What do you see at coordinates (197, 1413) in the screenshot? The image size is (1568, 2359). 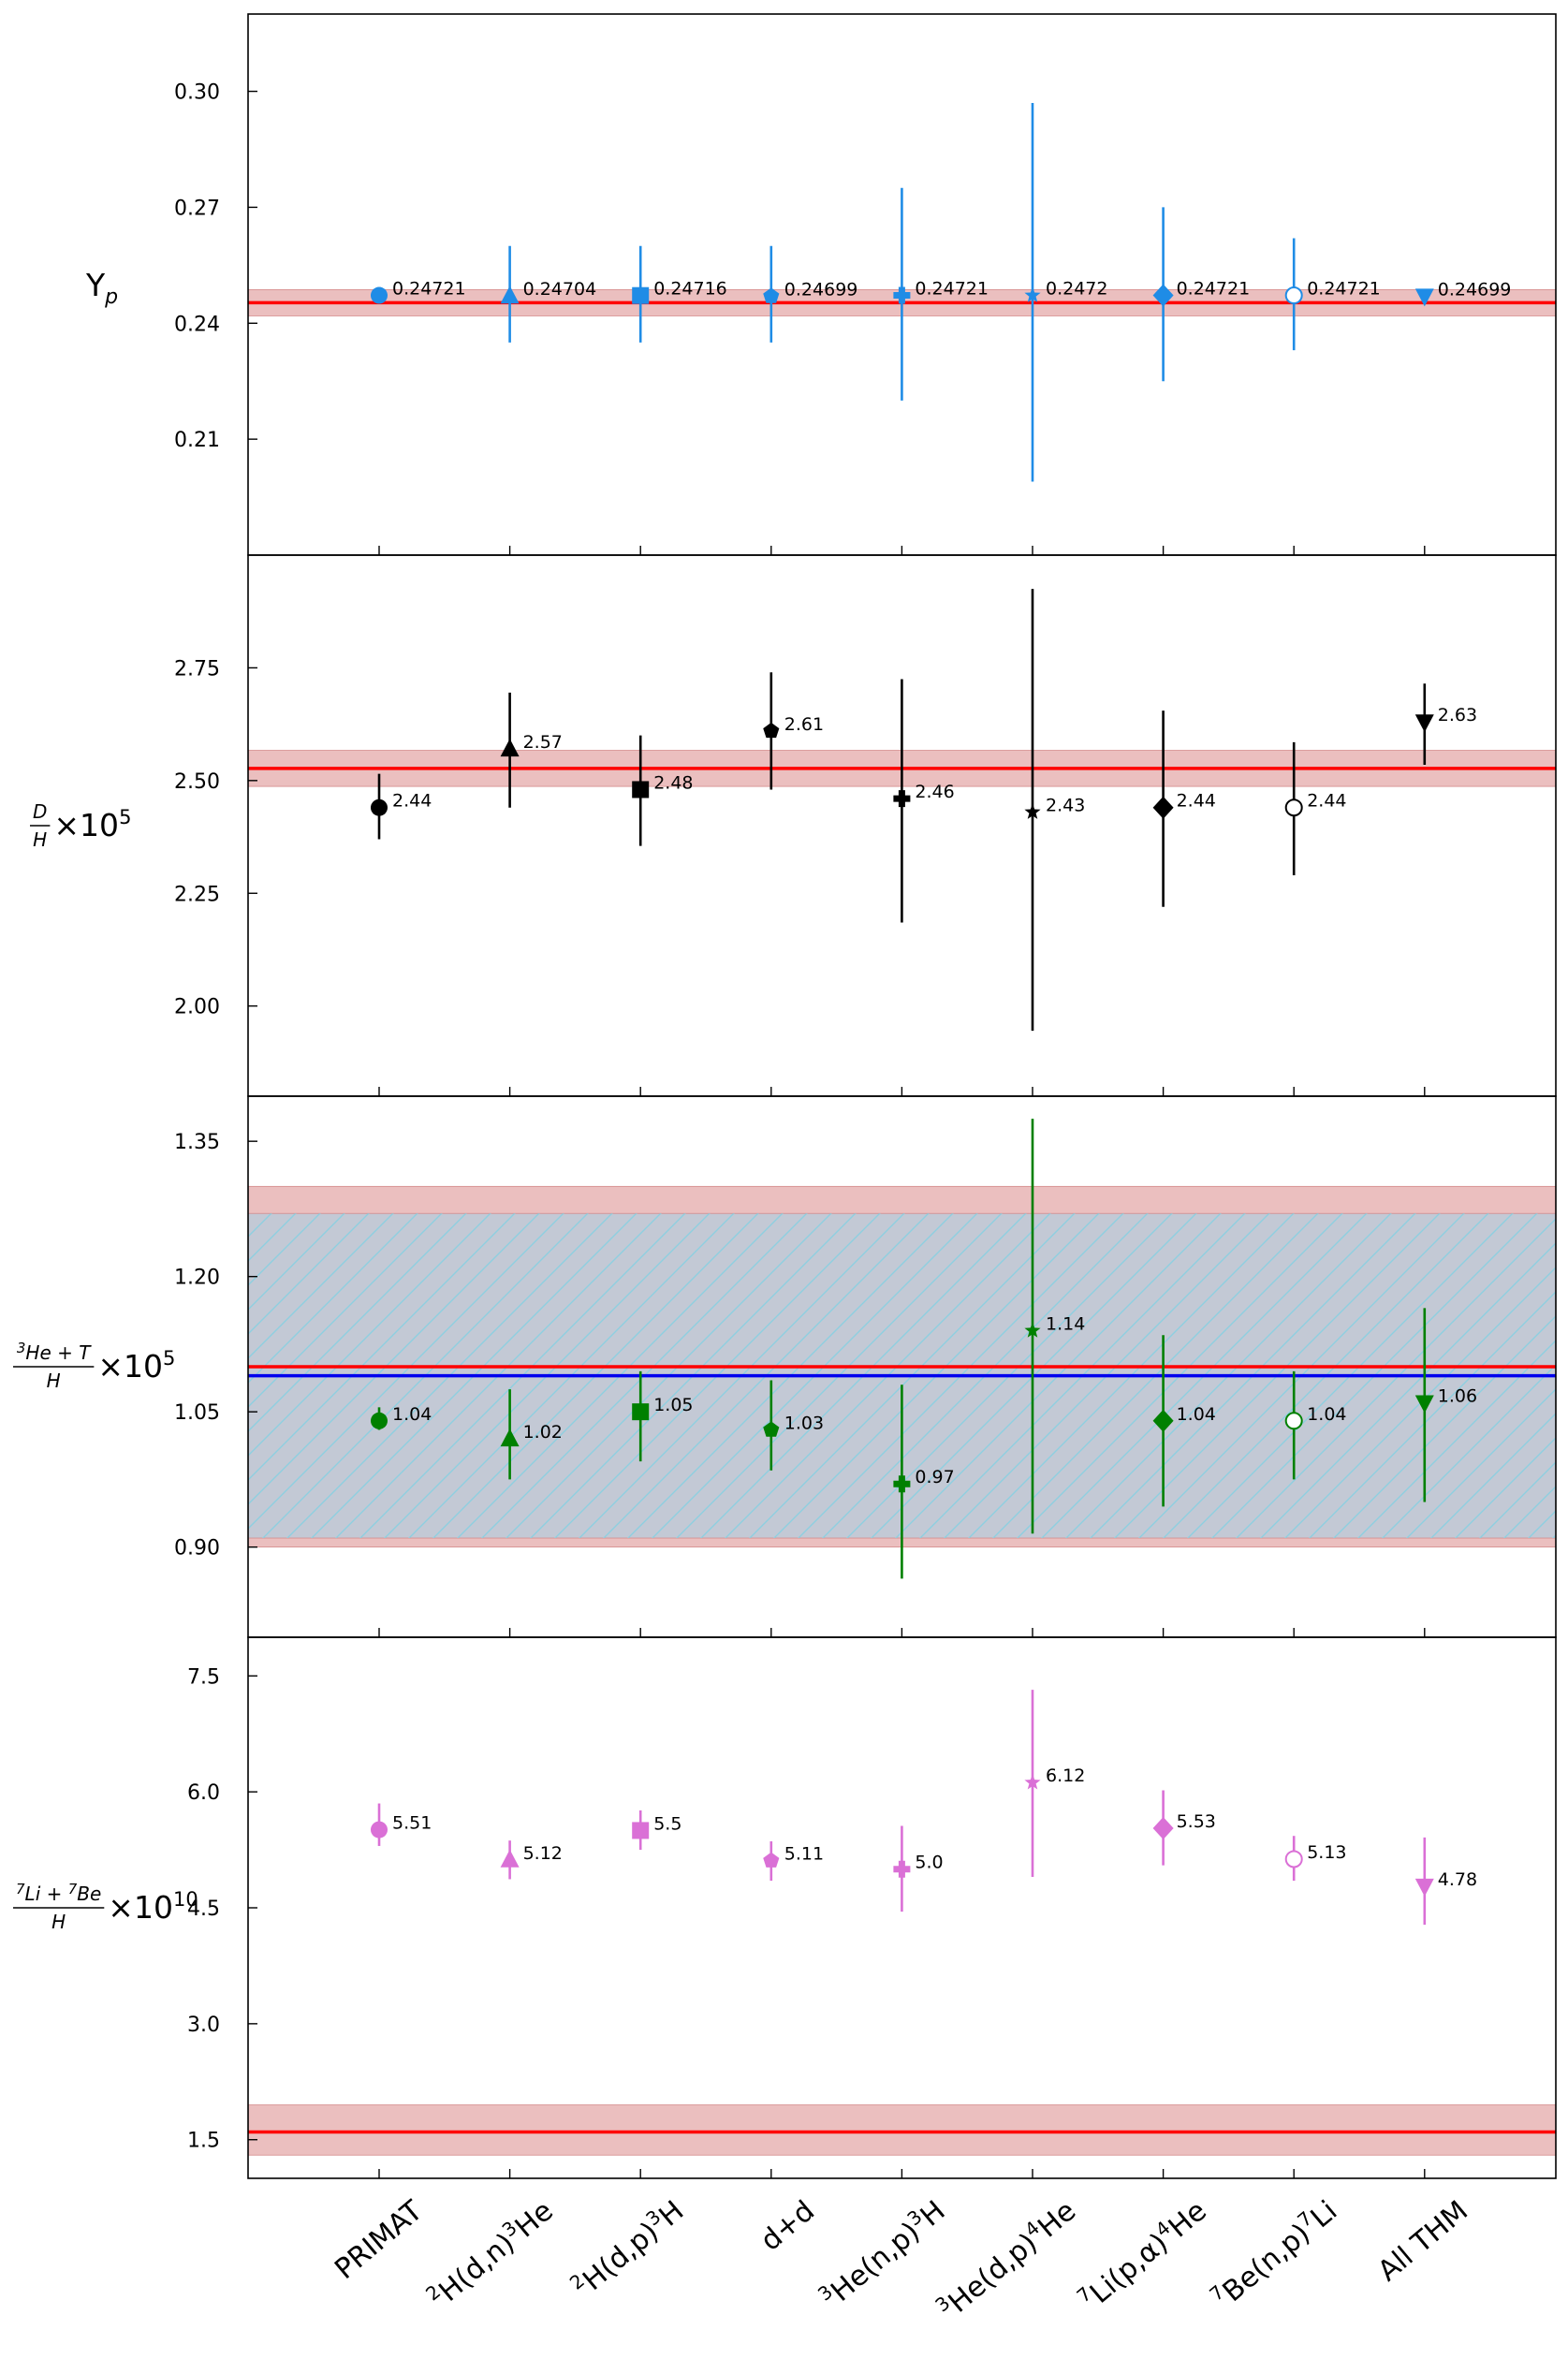 I see `y-tick-label: 1.05` at bounding box center [197, 1413].